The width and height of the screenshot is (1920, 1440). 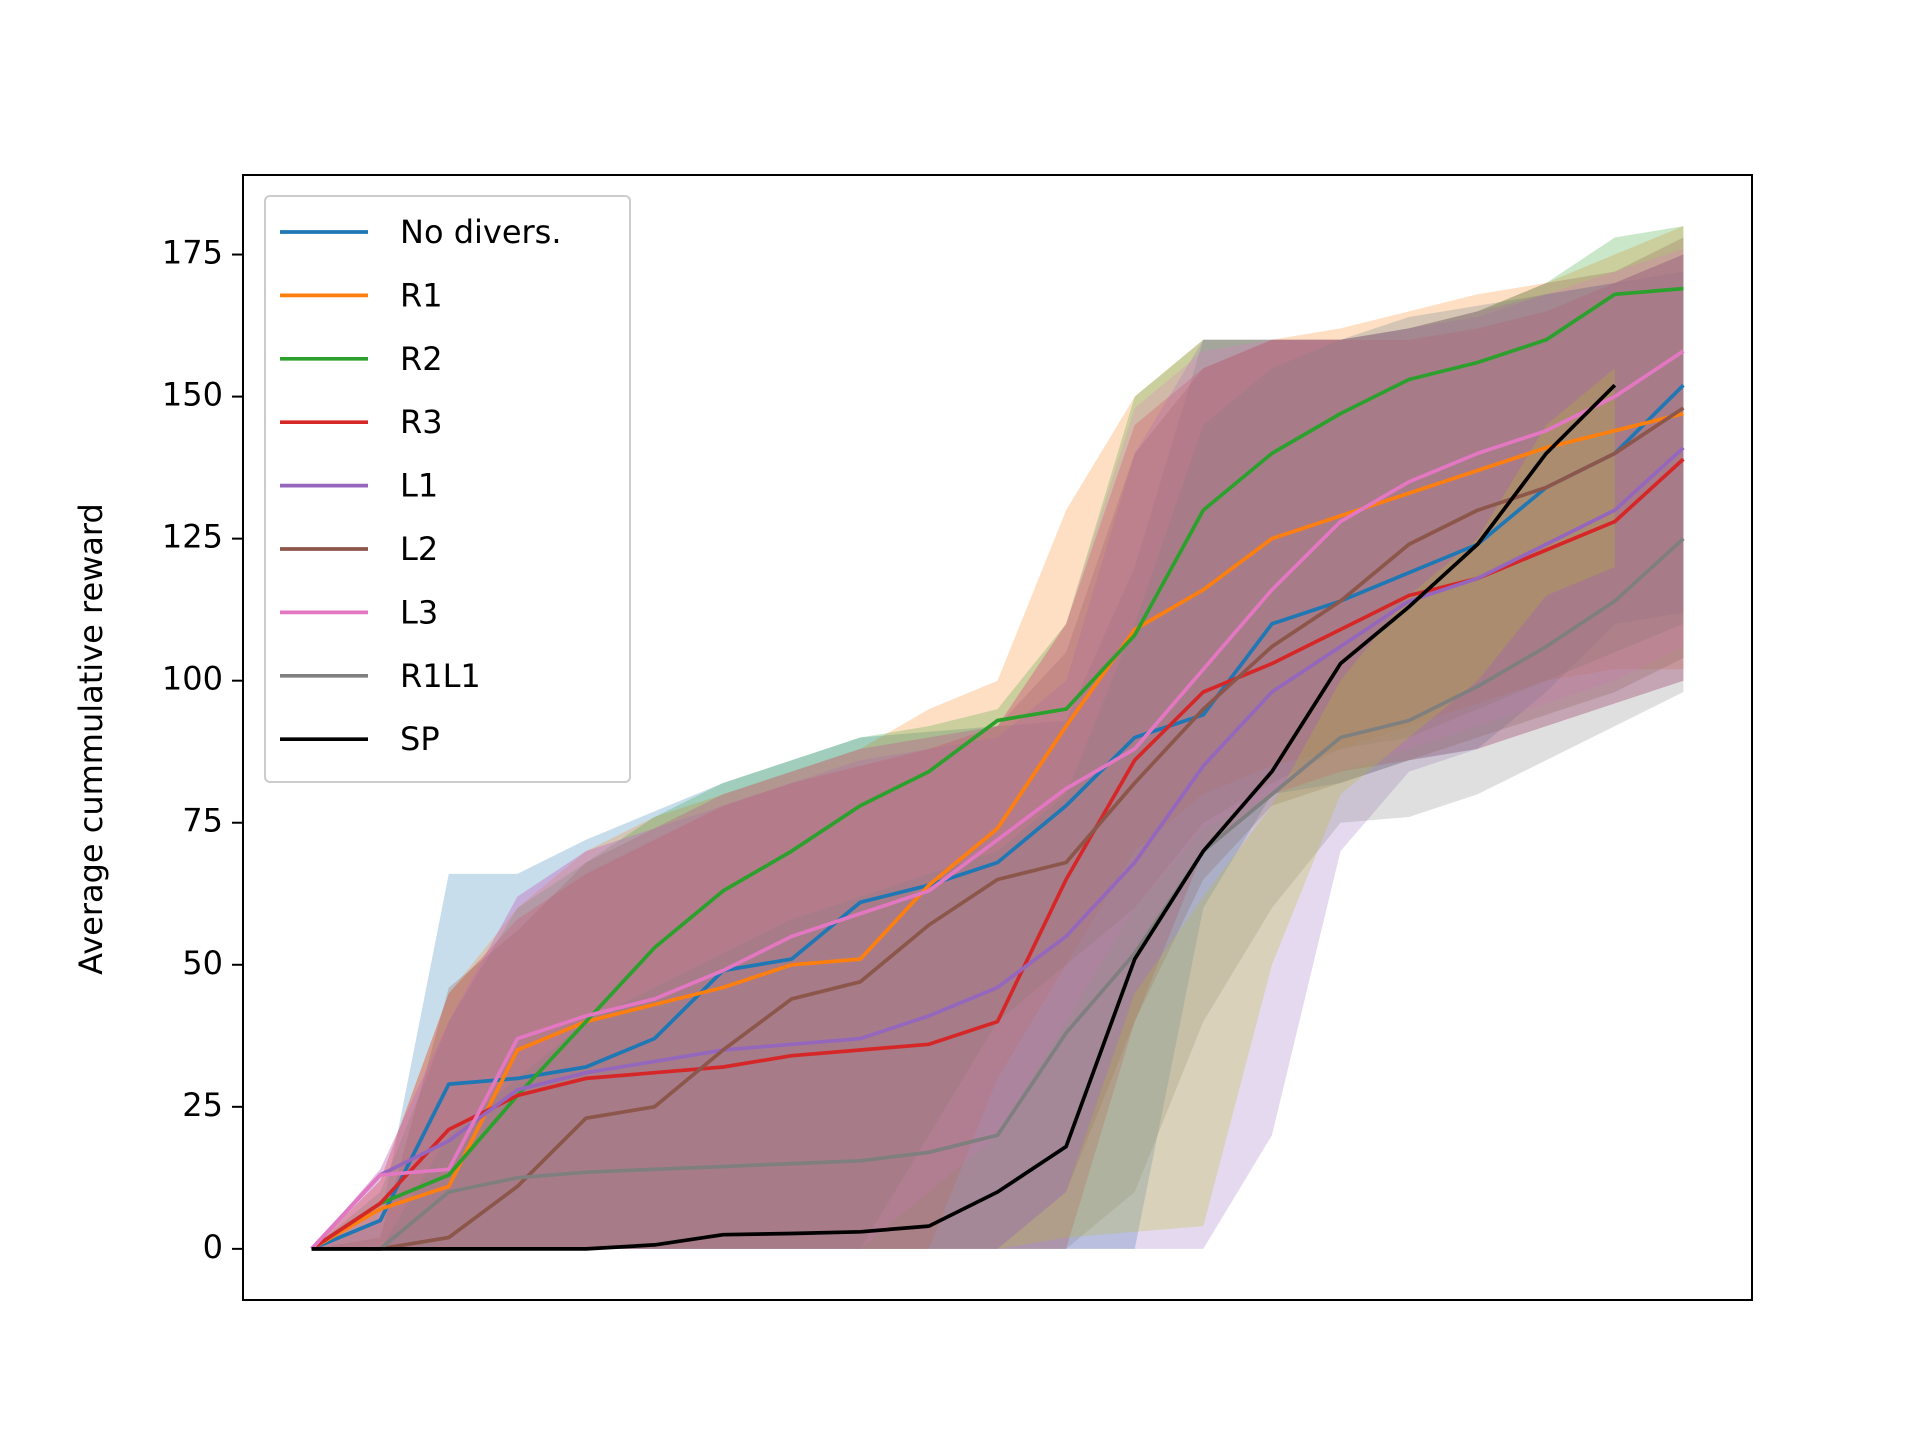 What do you see at coordinates (419, 549) in the screenshot?
I see `legend-label: L2` at bounding box center [419, 549].